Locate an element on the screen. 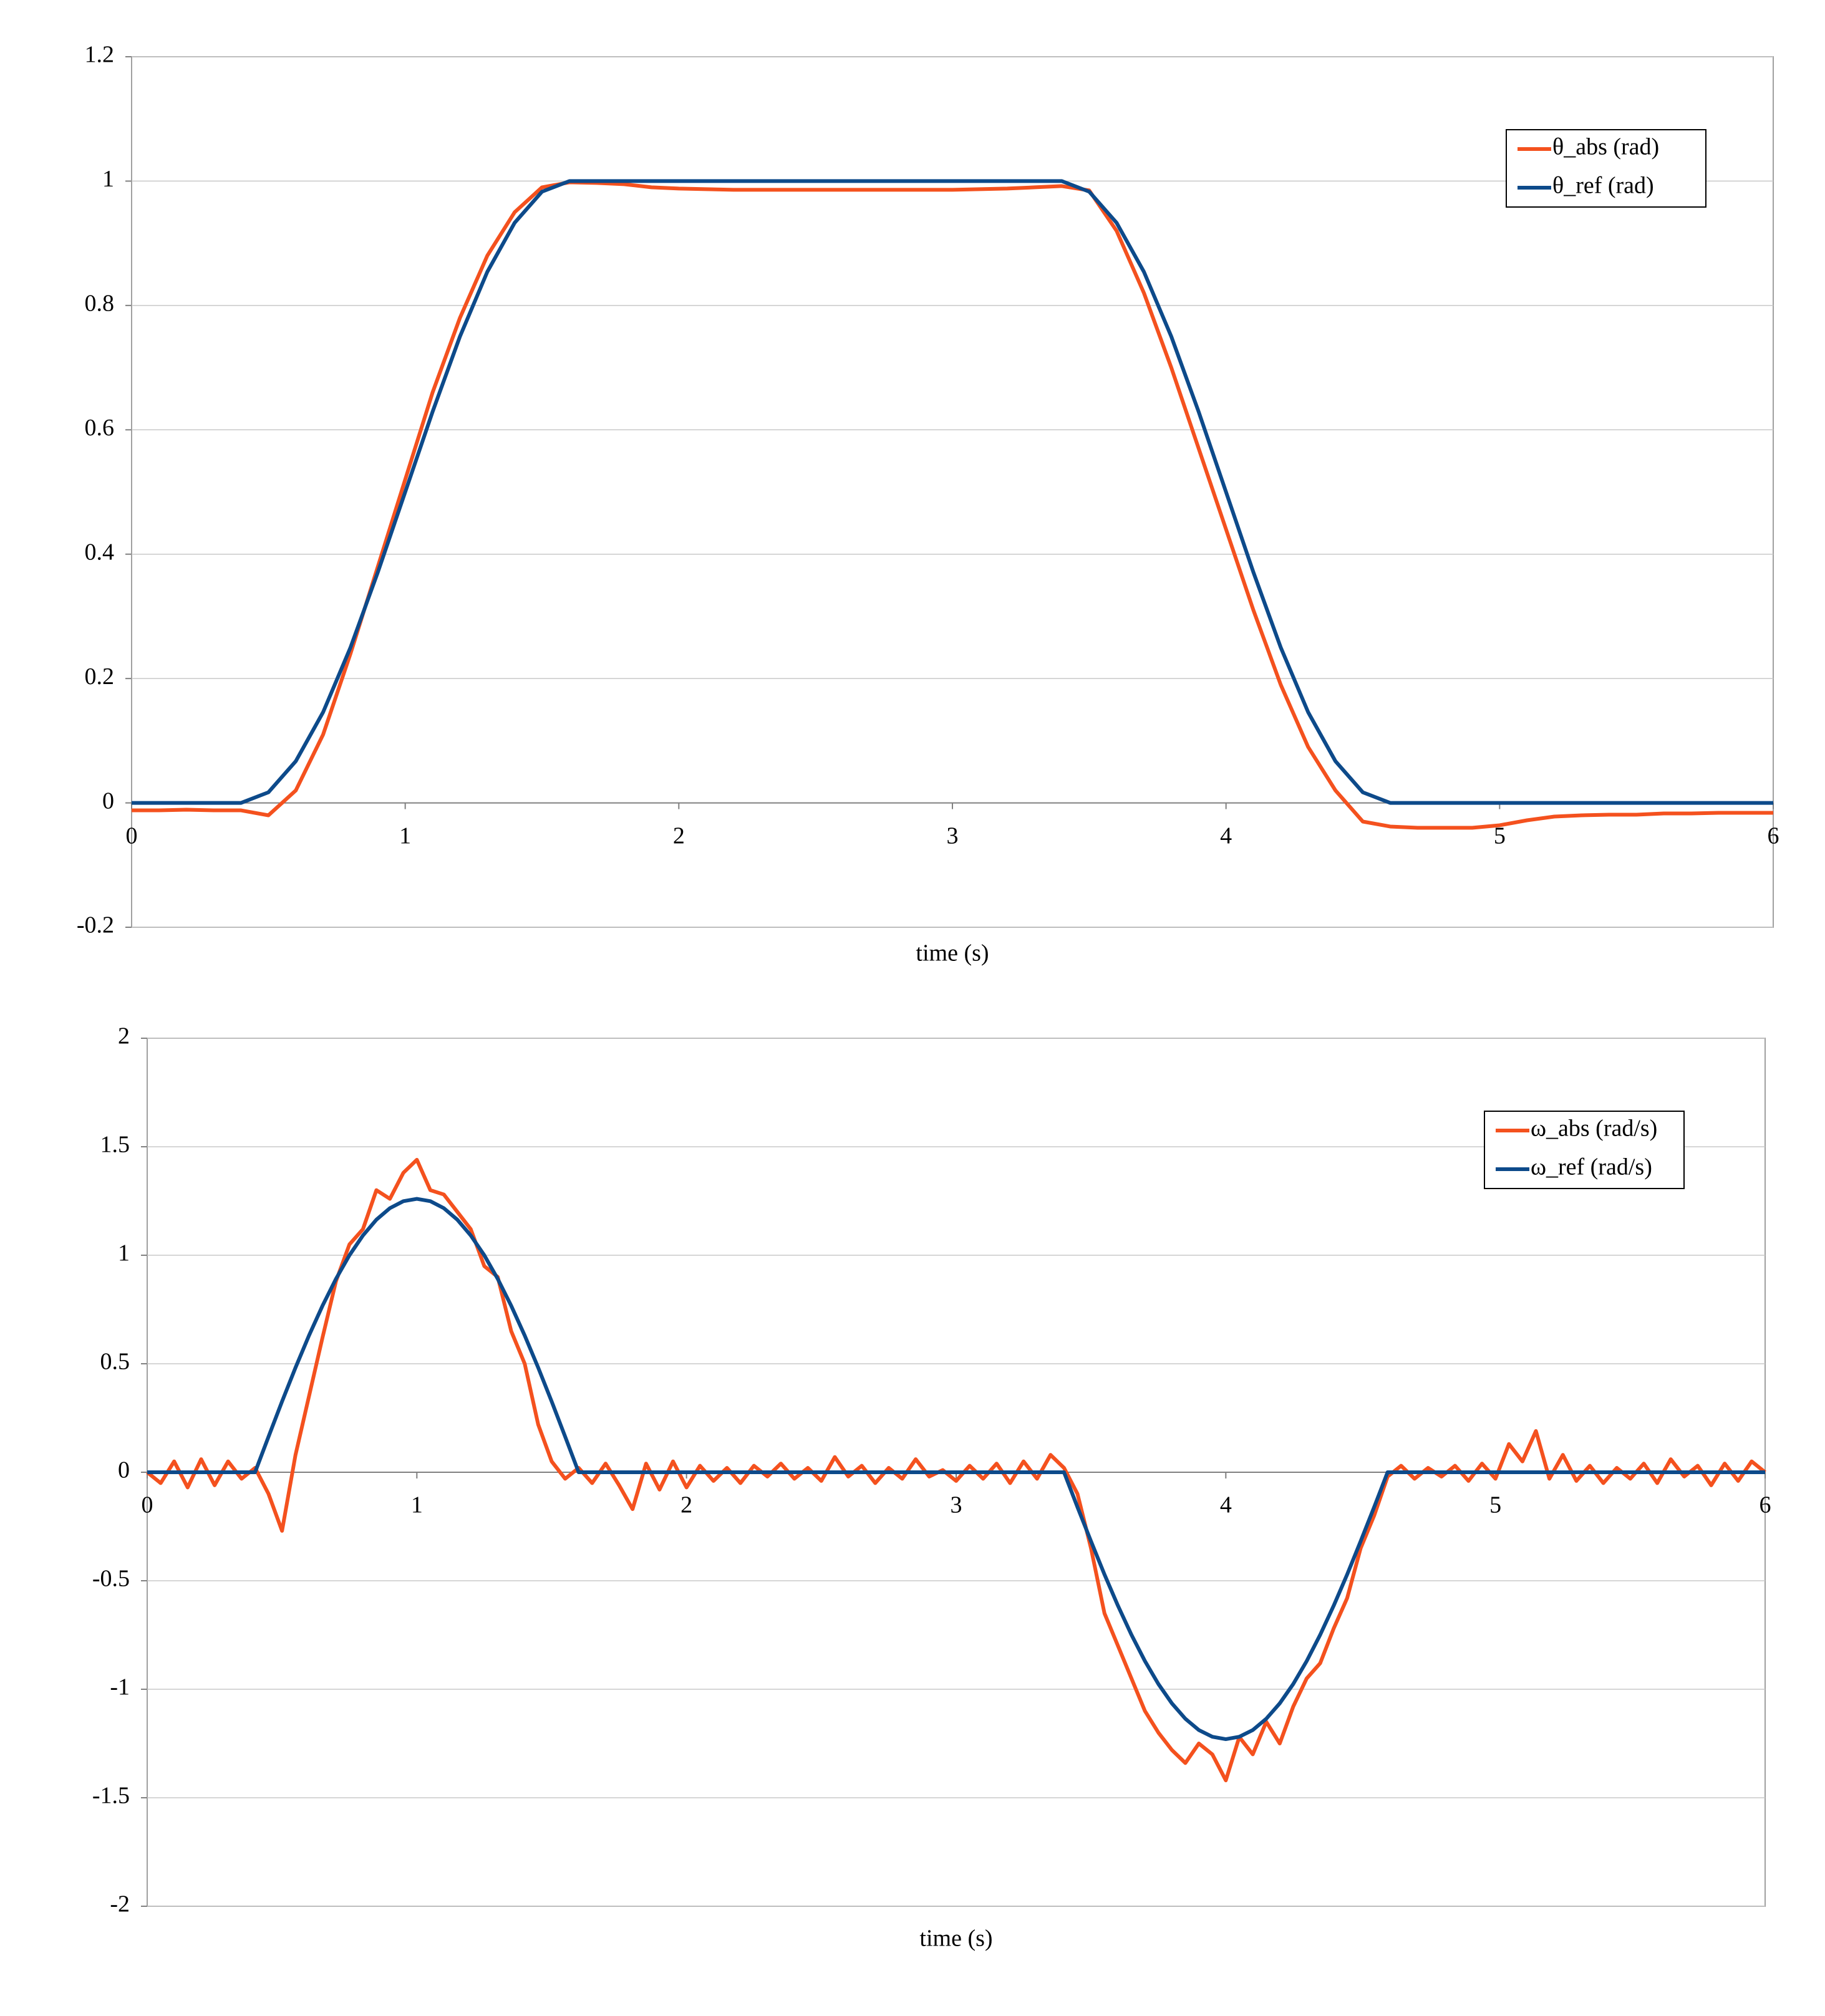 This screenshot has height=2016, width=1825. y-tick-label: 0.5 is located at coordinates (115, 1362).